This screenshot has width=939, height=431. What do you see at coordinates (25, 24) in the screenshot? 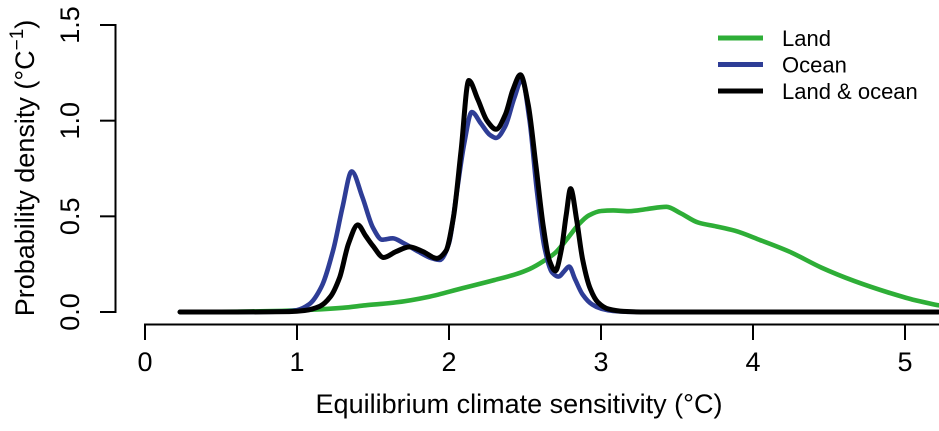
I see `y-axis-title-end: )` at bounding box center [25, 24].